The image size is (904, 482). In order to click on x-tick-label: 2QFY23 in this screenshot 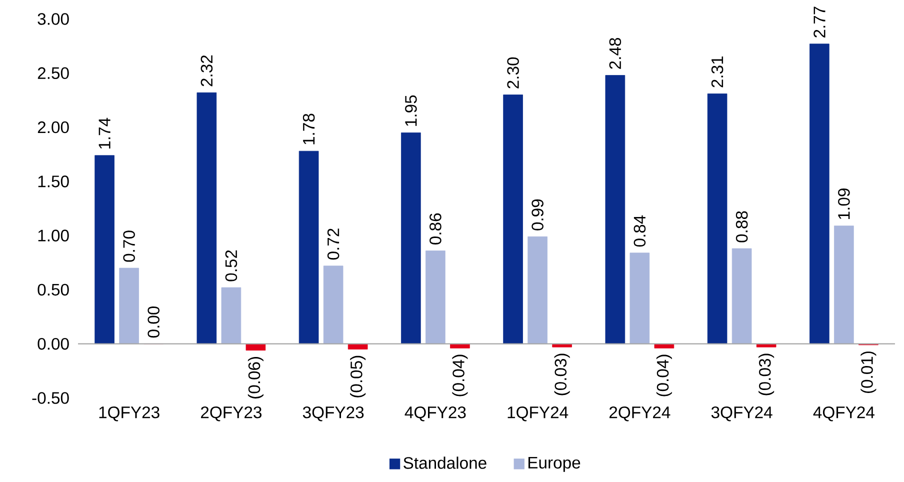, I will do `click(231, 414)`.